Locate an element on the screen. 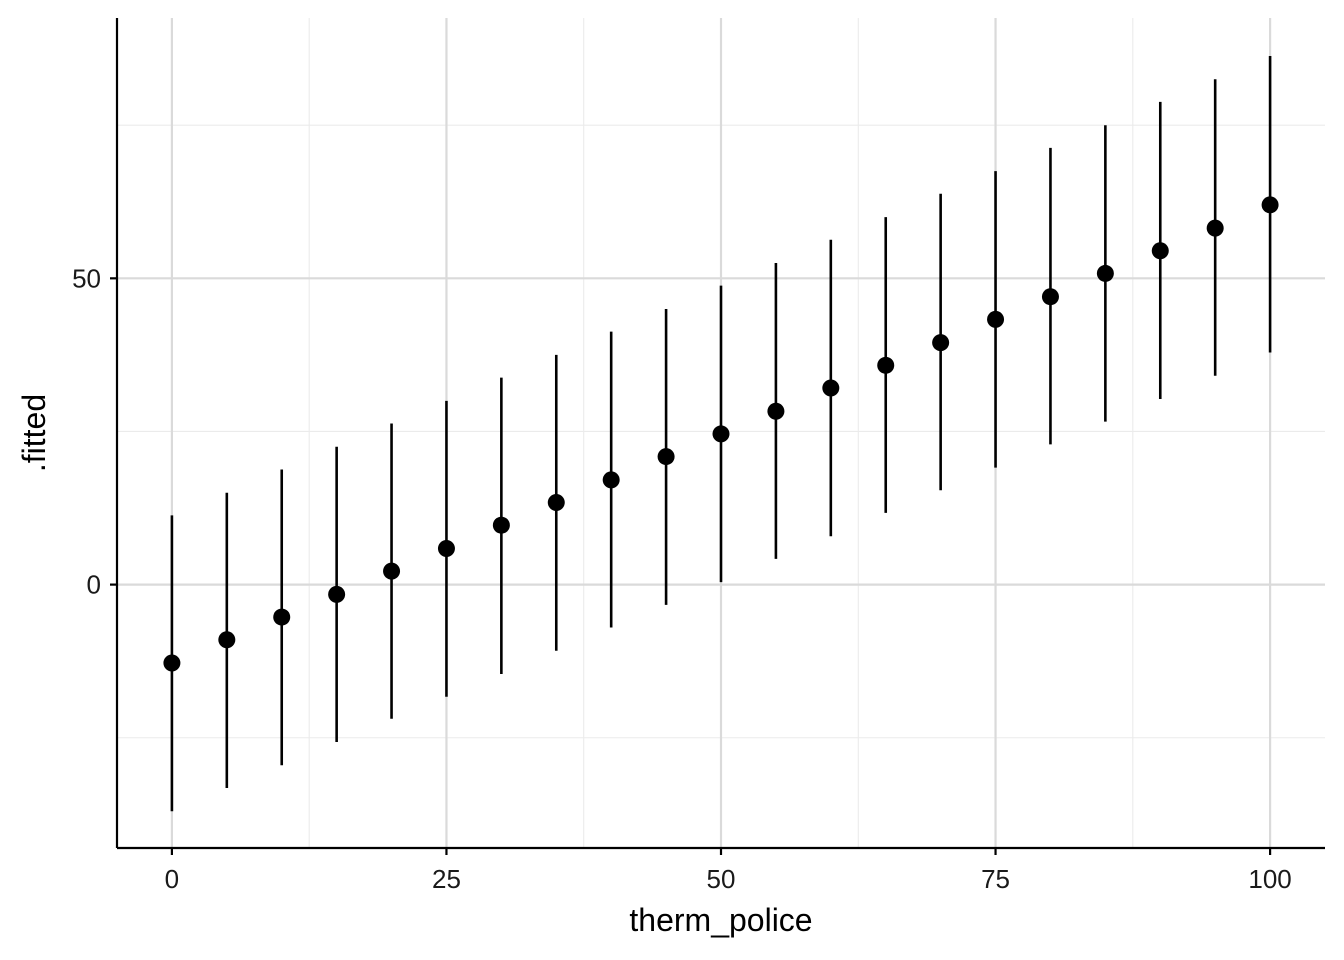 The height and width of the screenshot is (960, 1344). x-tick-label: 75 is located at coordinates (995, 879).